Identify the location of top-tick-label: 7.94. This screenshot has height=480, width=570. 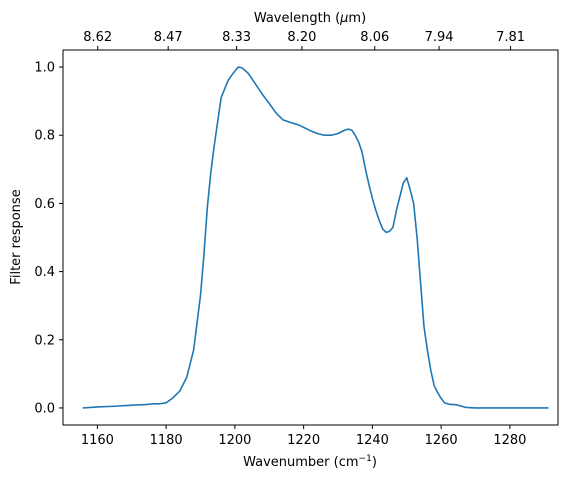
(439, 37).